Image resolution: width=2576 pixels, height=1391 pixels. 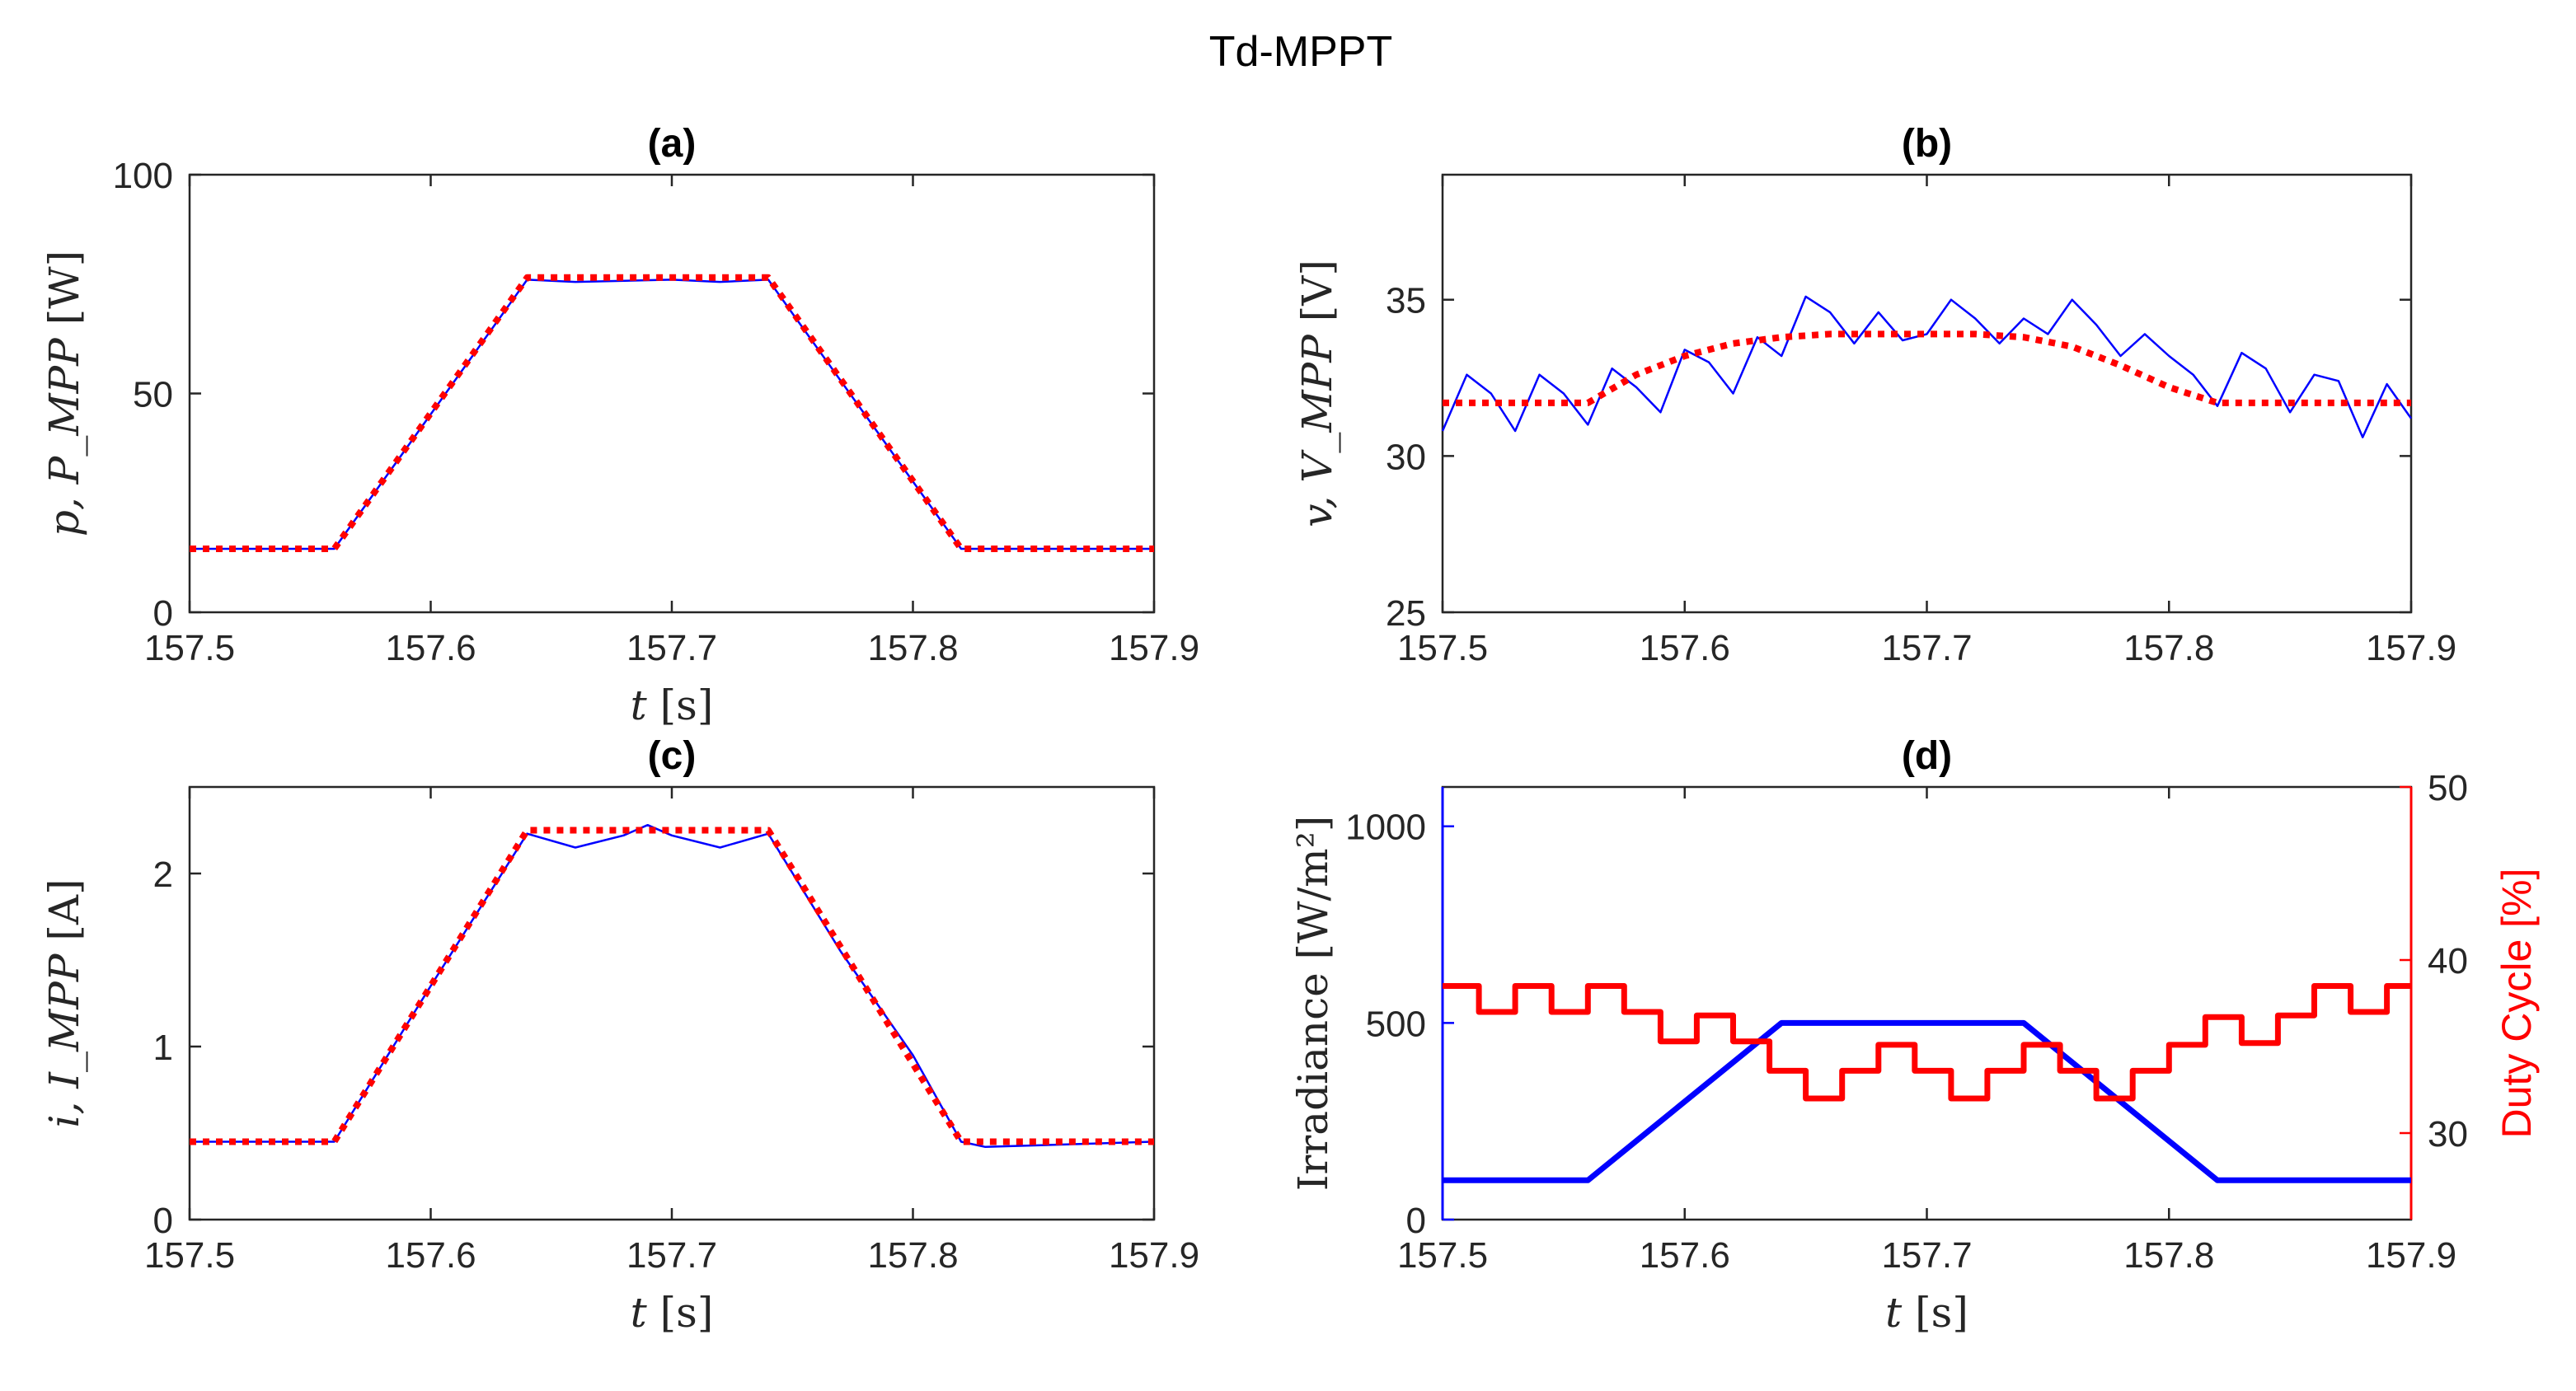 I want to click on y-axis-label: Irradiance [W/m²], so click(x=1313, y=1004).